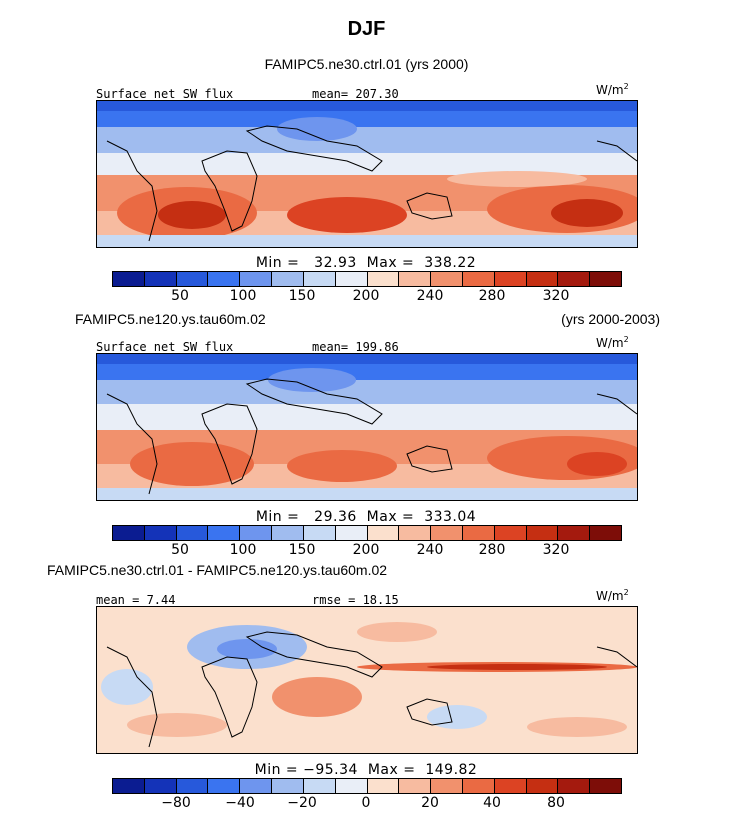 Image resolution: width=733 pixels, height=820 pixels. What do you see at coordinates (317, 697) in the screenshot?
I see `panel3-patch-indian` at bounding box center [317, 697].